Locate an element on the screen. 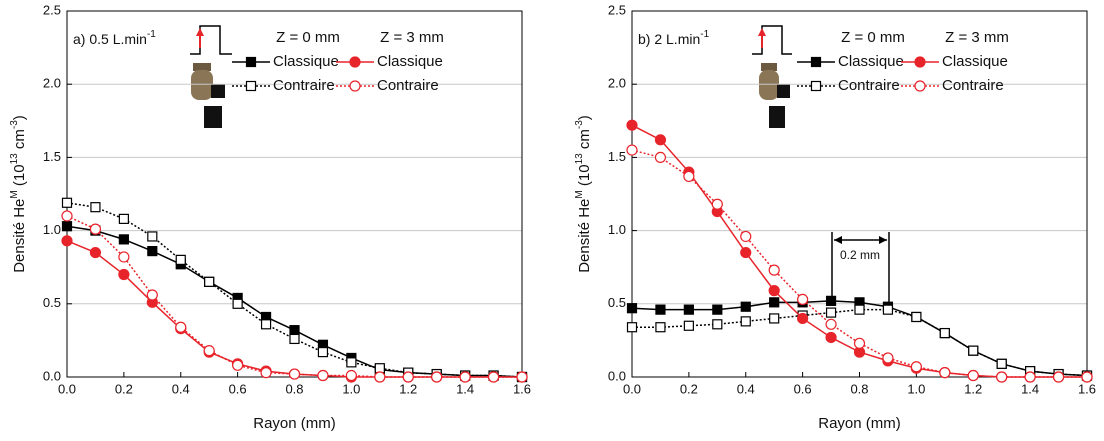 The width and height of the screenshot is (1104, 441). y-tick-label: 0.5 is located at coordinates (52, 302).